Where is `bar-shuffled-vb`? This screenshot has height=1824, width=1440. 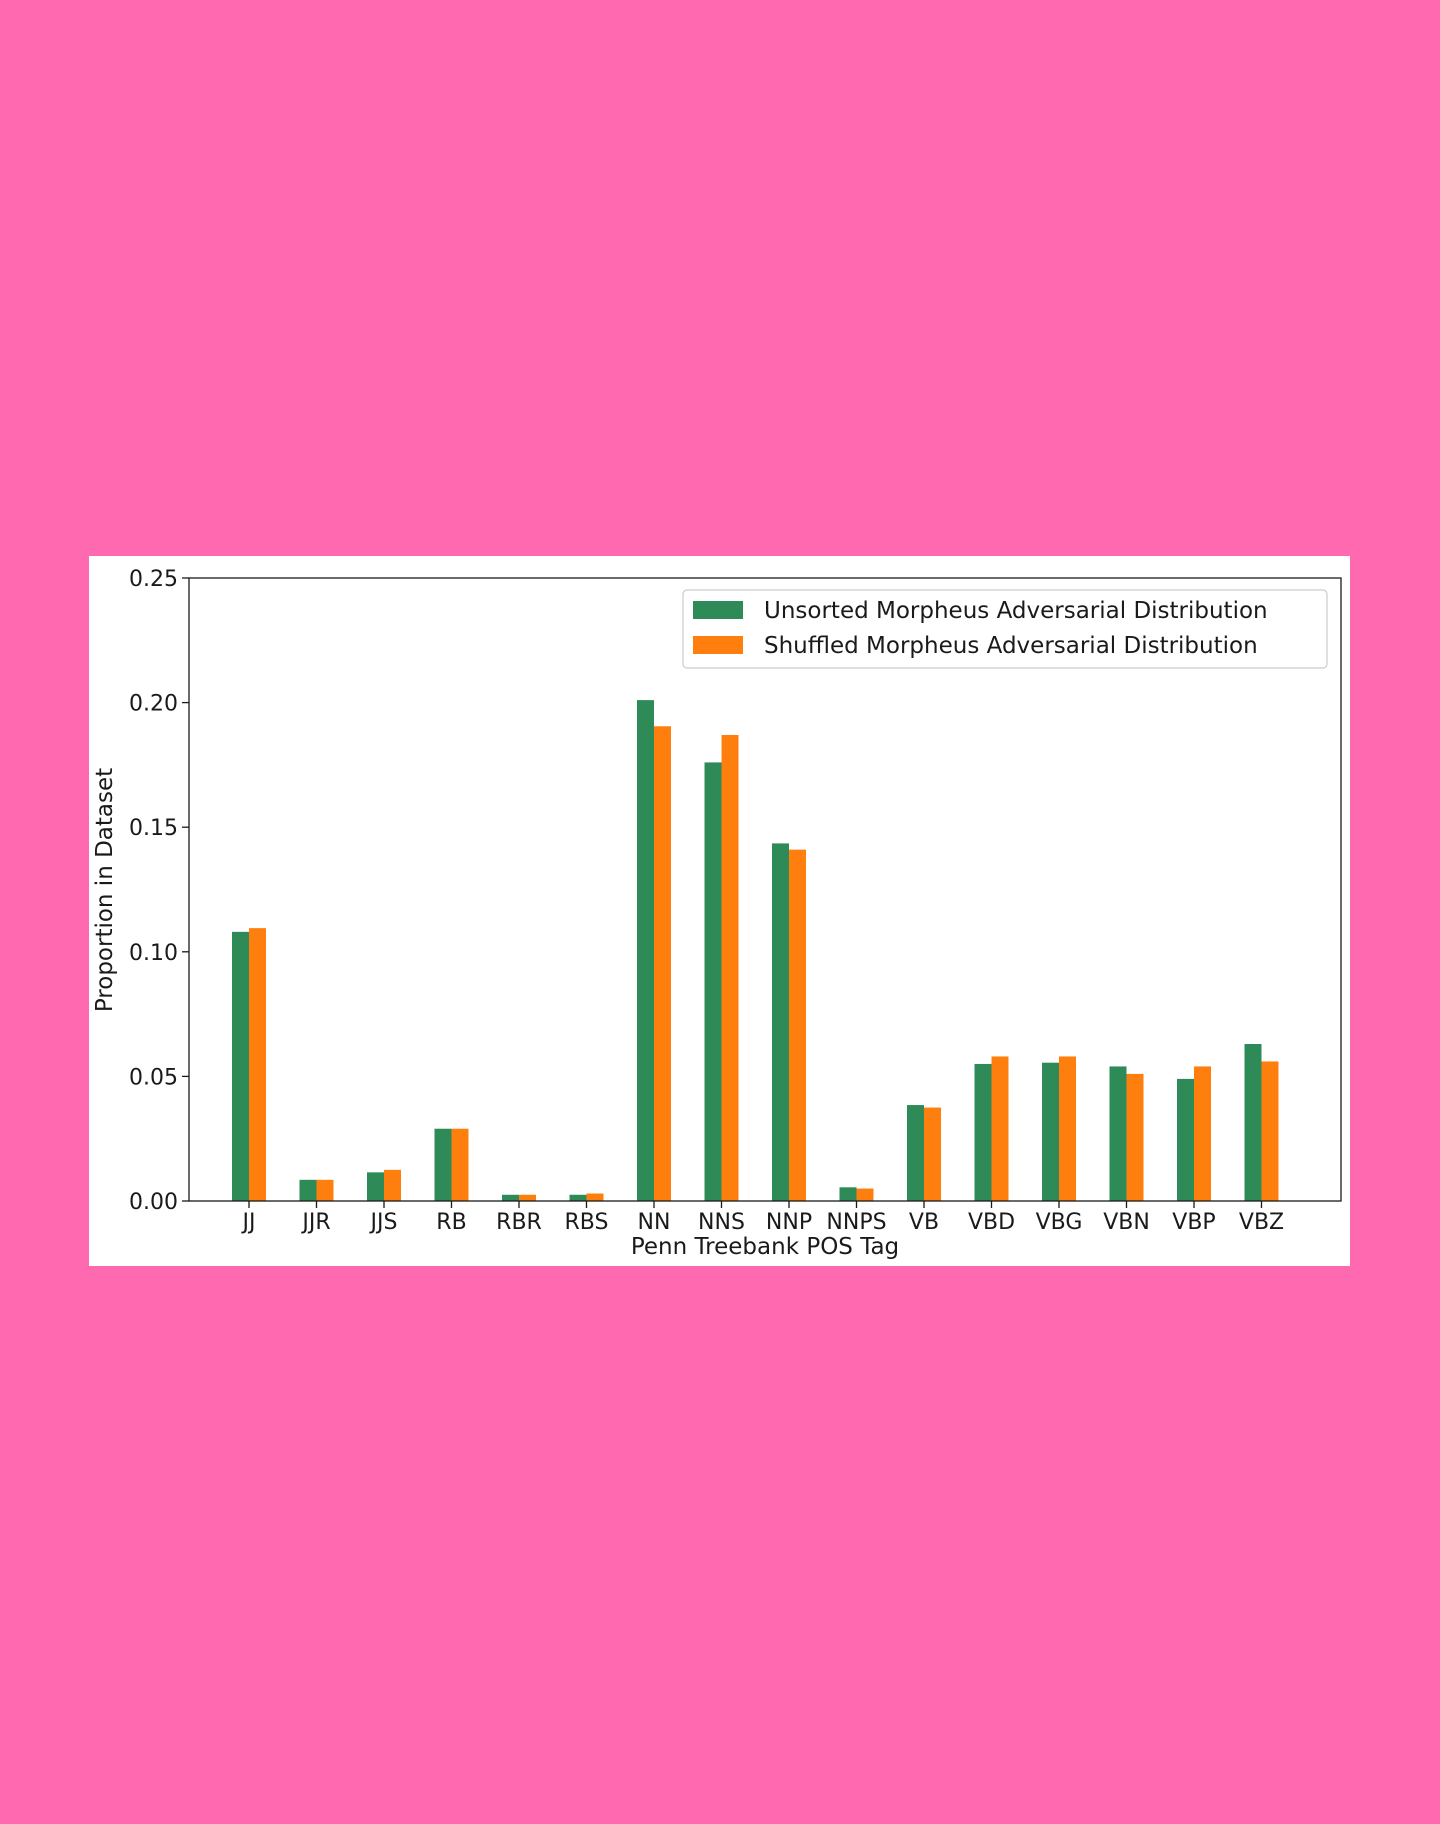
bar-shuffled-vb is located at coordinates (932, 1154).